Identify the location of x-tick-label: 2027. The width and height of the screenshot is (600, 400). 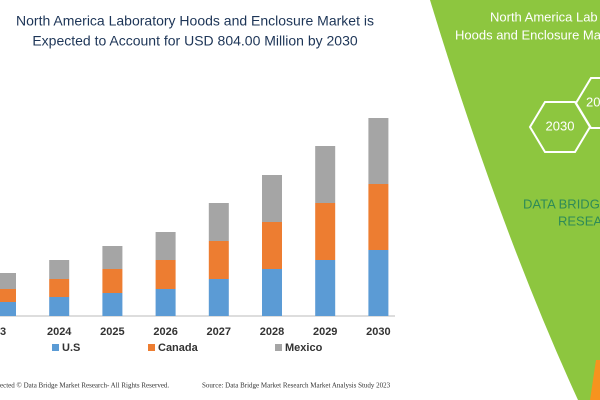
(219, 332).